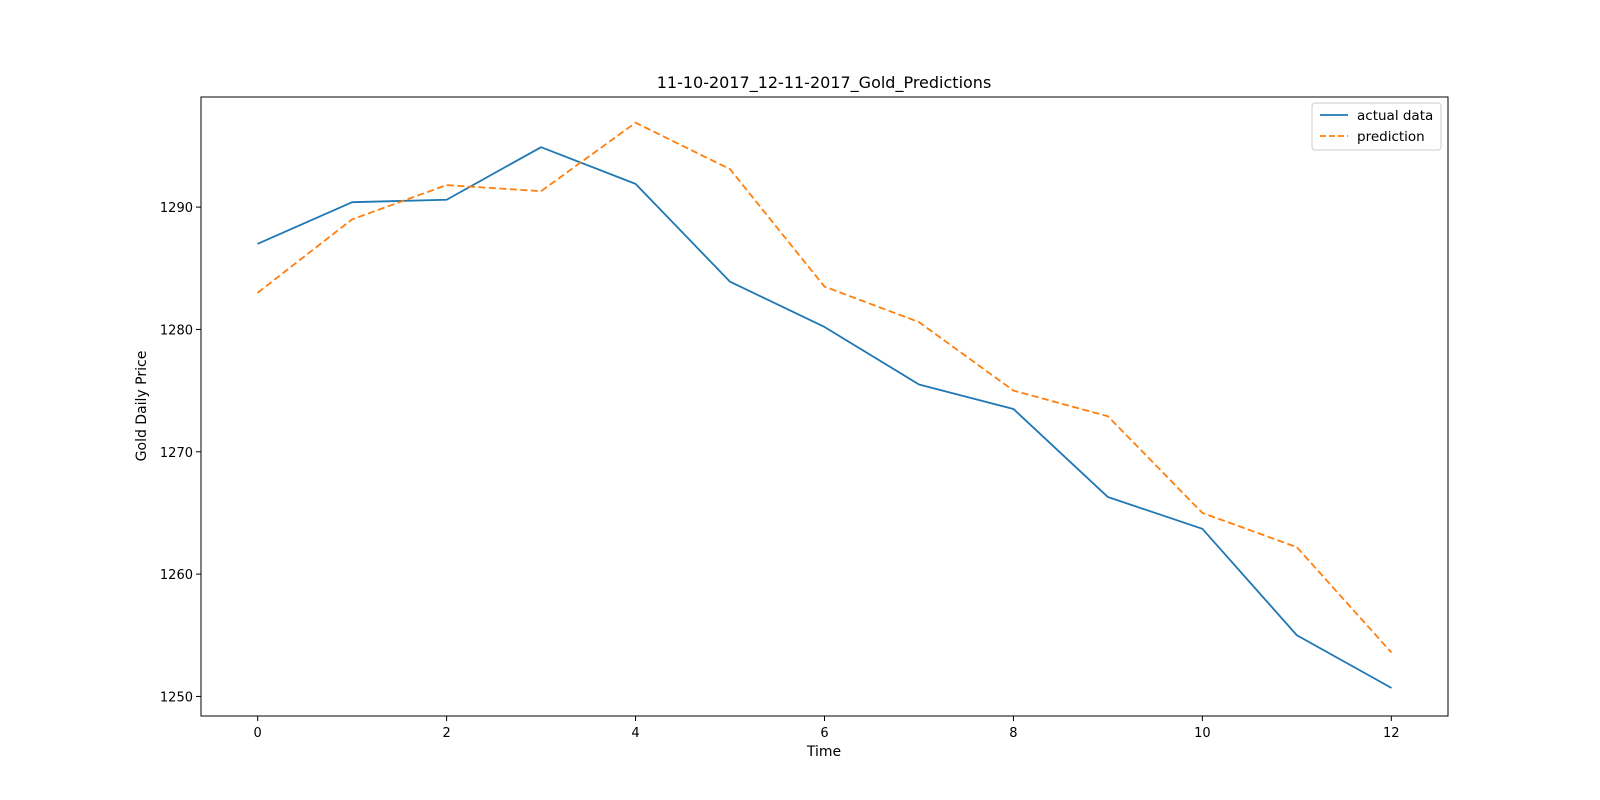 This screenshot has height=800, width=1600. Describe the element at coordinates (176, 453) in the screenshot. I see `y-tick-label-1270: 1270` at that location.